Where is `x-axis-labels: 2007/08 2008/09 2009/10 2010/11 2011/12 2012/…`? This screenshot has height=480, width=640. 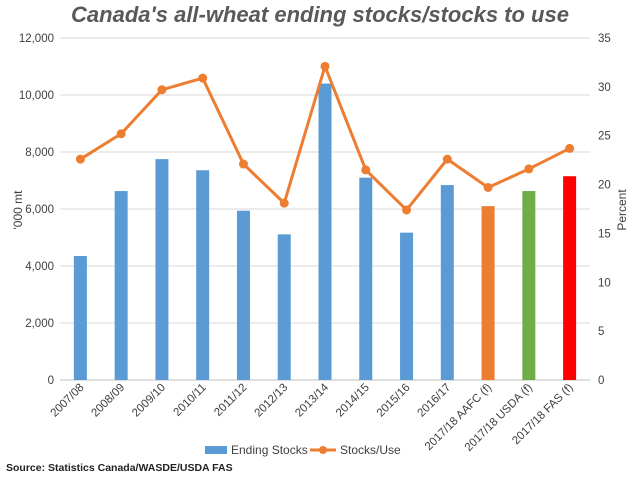 x-axis-labels: 2007/08 2008/09 2009/10 2010/11 2011/12 2012/… is located at coordinates (312, 417).